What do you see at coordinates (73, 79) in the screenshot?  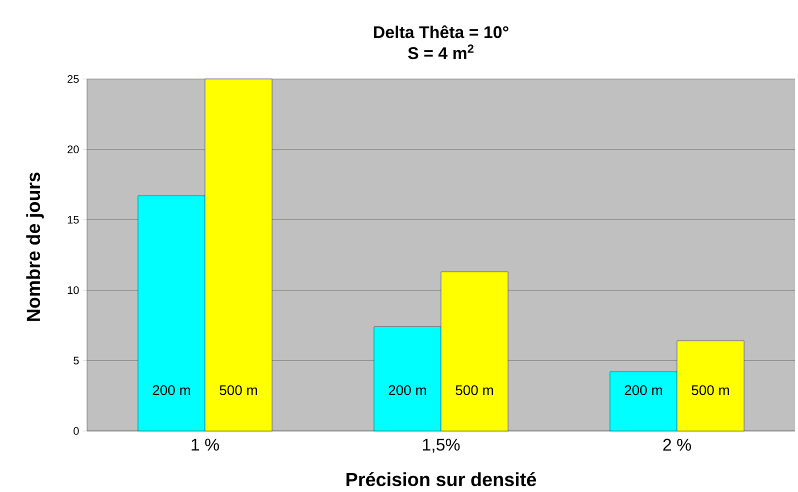 I see `y-tick-label: 25` at bounding box center [73, 79].